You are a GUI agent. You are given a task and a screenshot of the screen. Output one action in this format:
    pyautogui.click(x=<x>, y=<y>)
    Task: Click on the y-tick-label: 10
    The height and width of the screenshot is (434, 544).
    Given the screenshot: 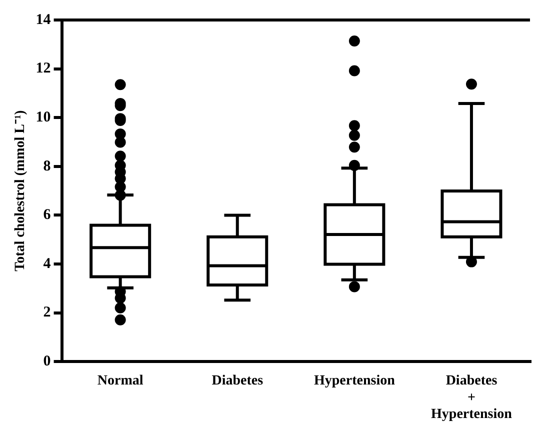 What is the action you would take?
    pyautogui.click(x=43, y=117)
    